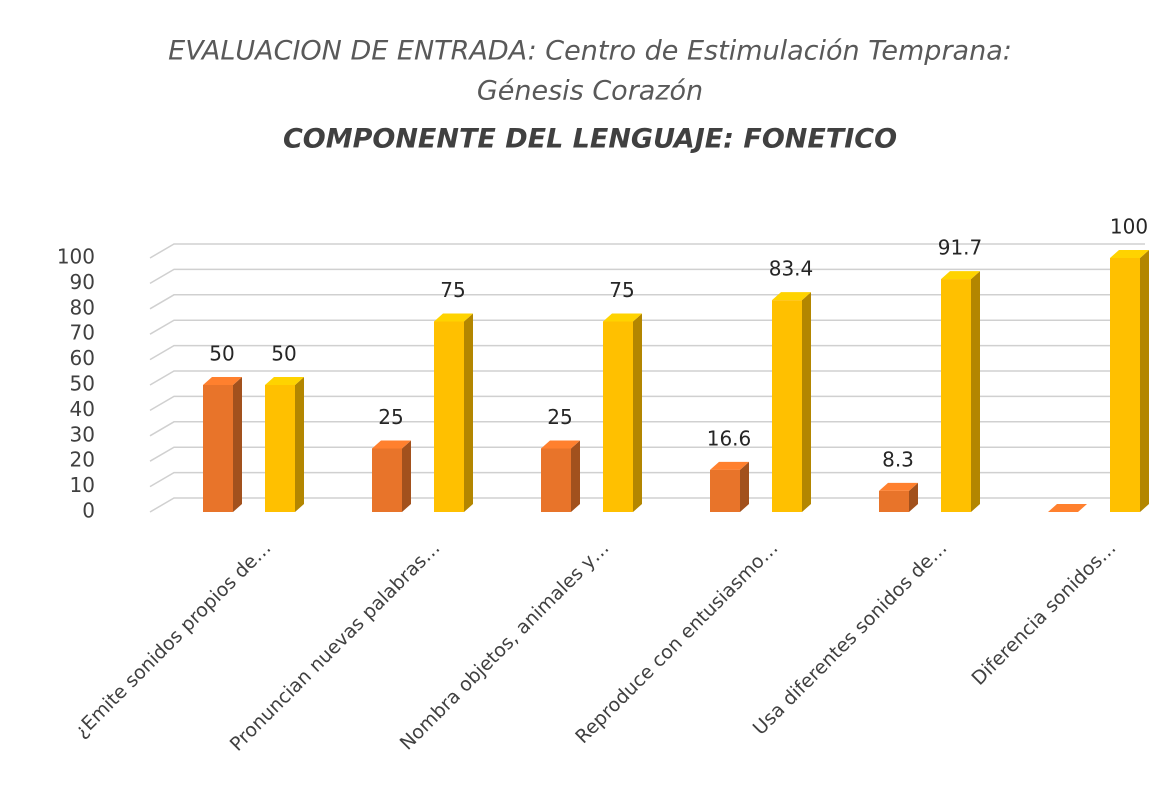 The height and width of the screenshot is (799, 1153). Describe the element at coordinates (82, 409) in the screenshot. I see `y-tick-label: 40` at that location.